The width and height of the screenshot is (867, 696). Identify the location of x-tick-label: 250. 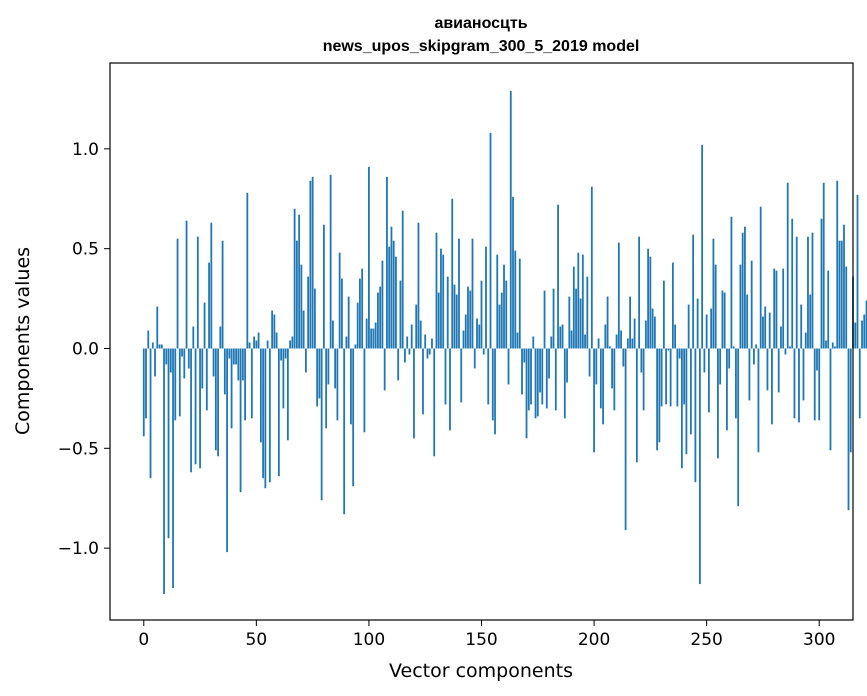
(706, 640).